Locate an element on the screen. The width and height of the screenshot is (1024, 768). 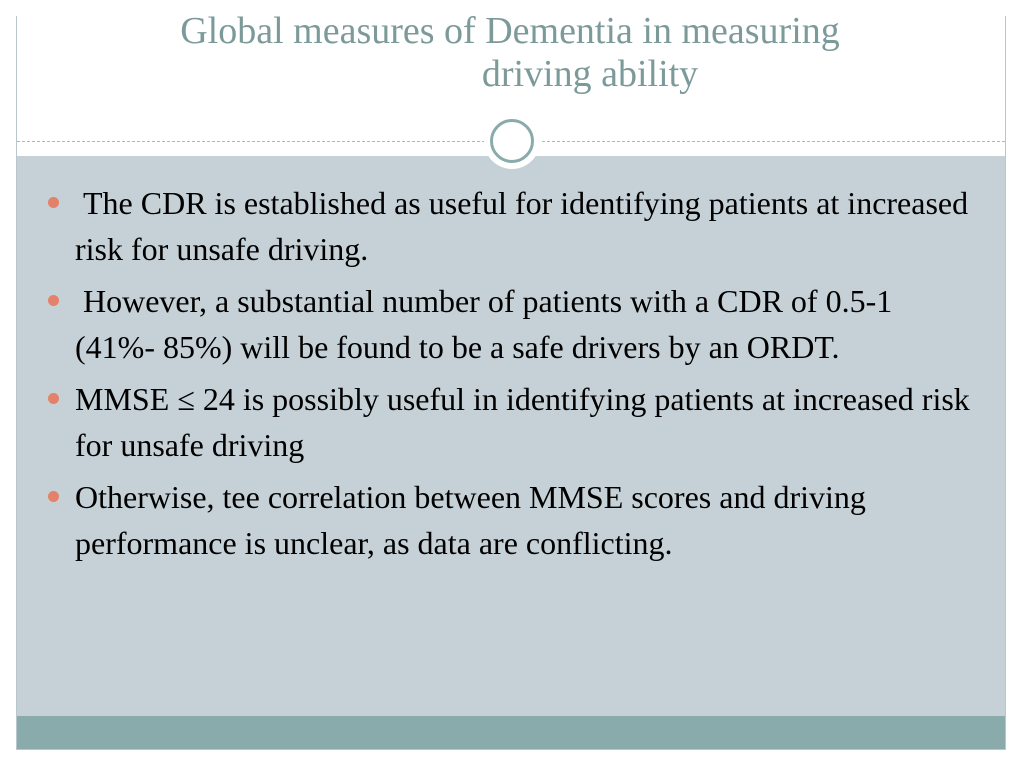
slide-title-line-1: Global measures of Dementia in measuring is located at coordinates (510, 31).